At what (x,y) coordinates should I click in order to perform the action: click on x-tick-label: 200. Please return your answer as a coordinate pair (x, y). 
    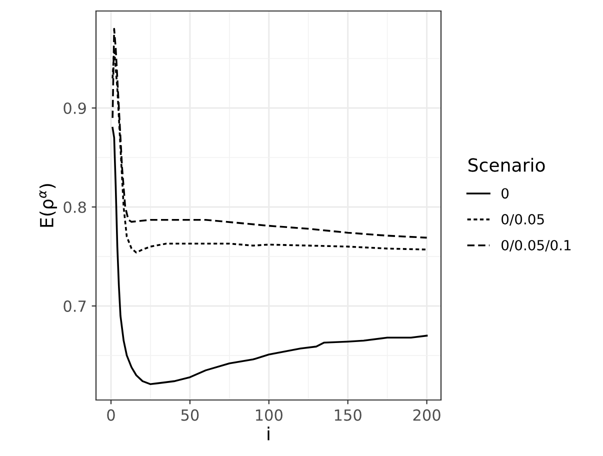
    Looking at the image, I should click on (426, 415).